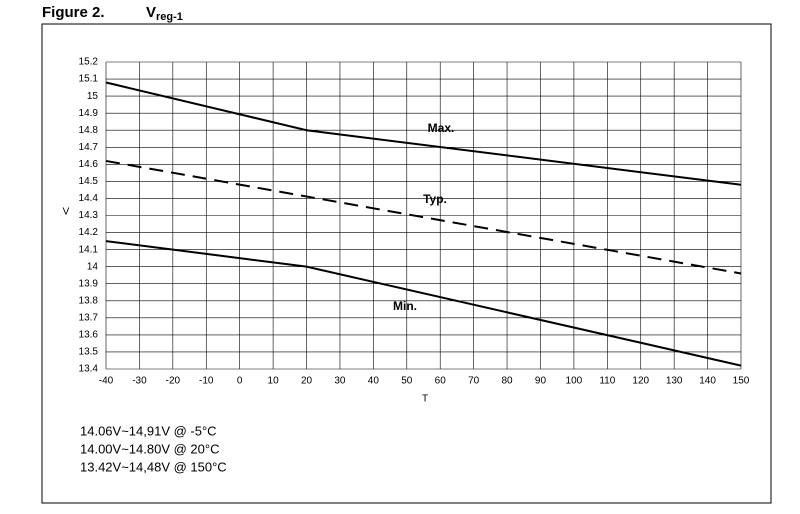 The image size is (800, 514). I want to click on note: 13.42V~14,48V @ 150°C, so click(153, 466).